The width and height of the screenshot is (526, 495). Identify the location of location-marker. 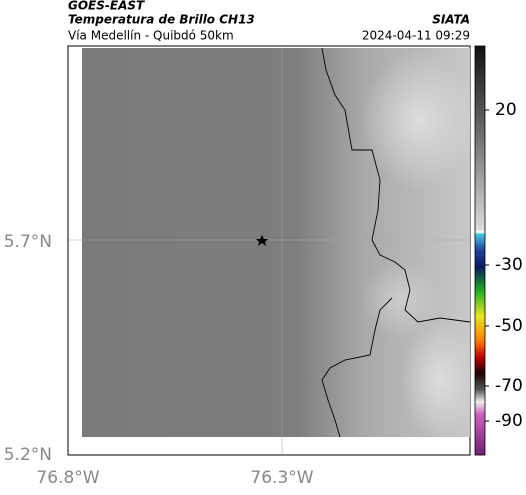
(262, 240).